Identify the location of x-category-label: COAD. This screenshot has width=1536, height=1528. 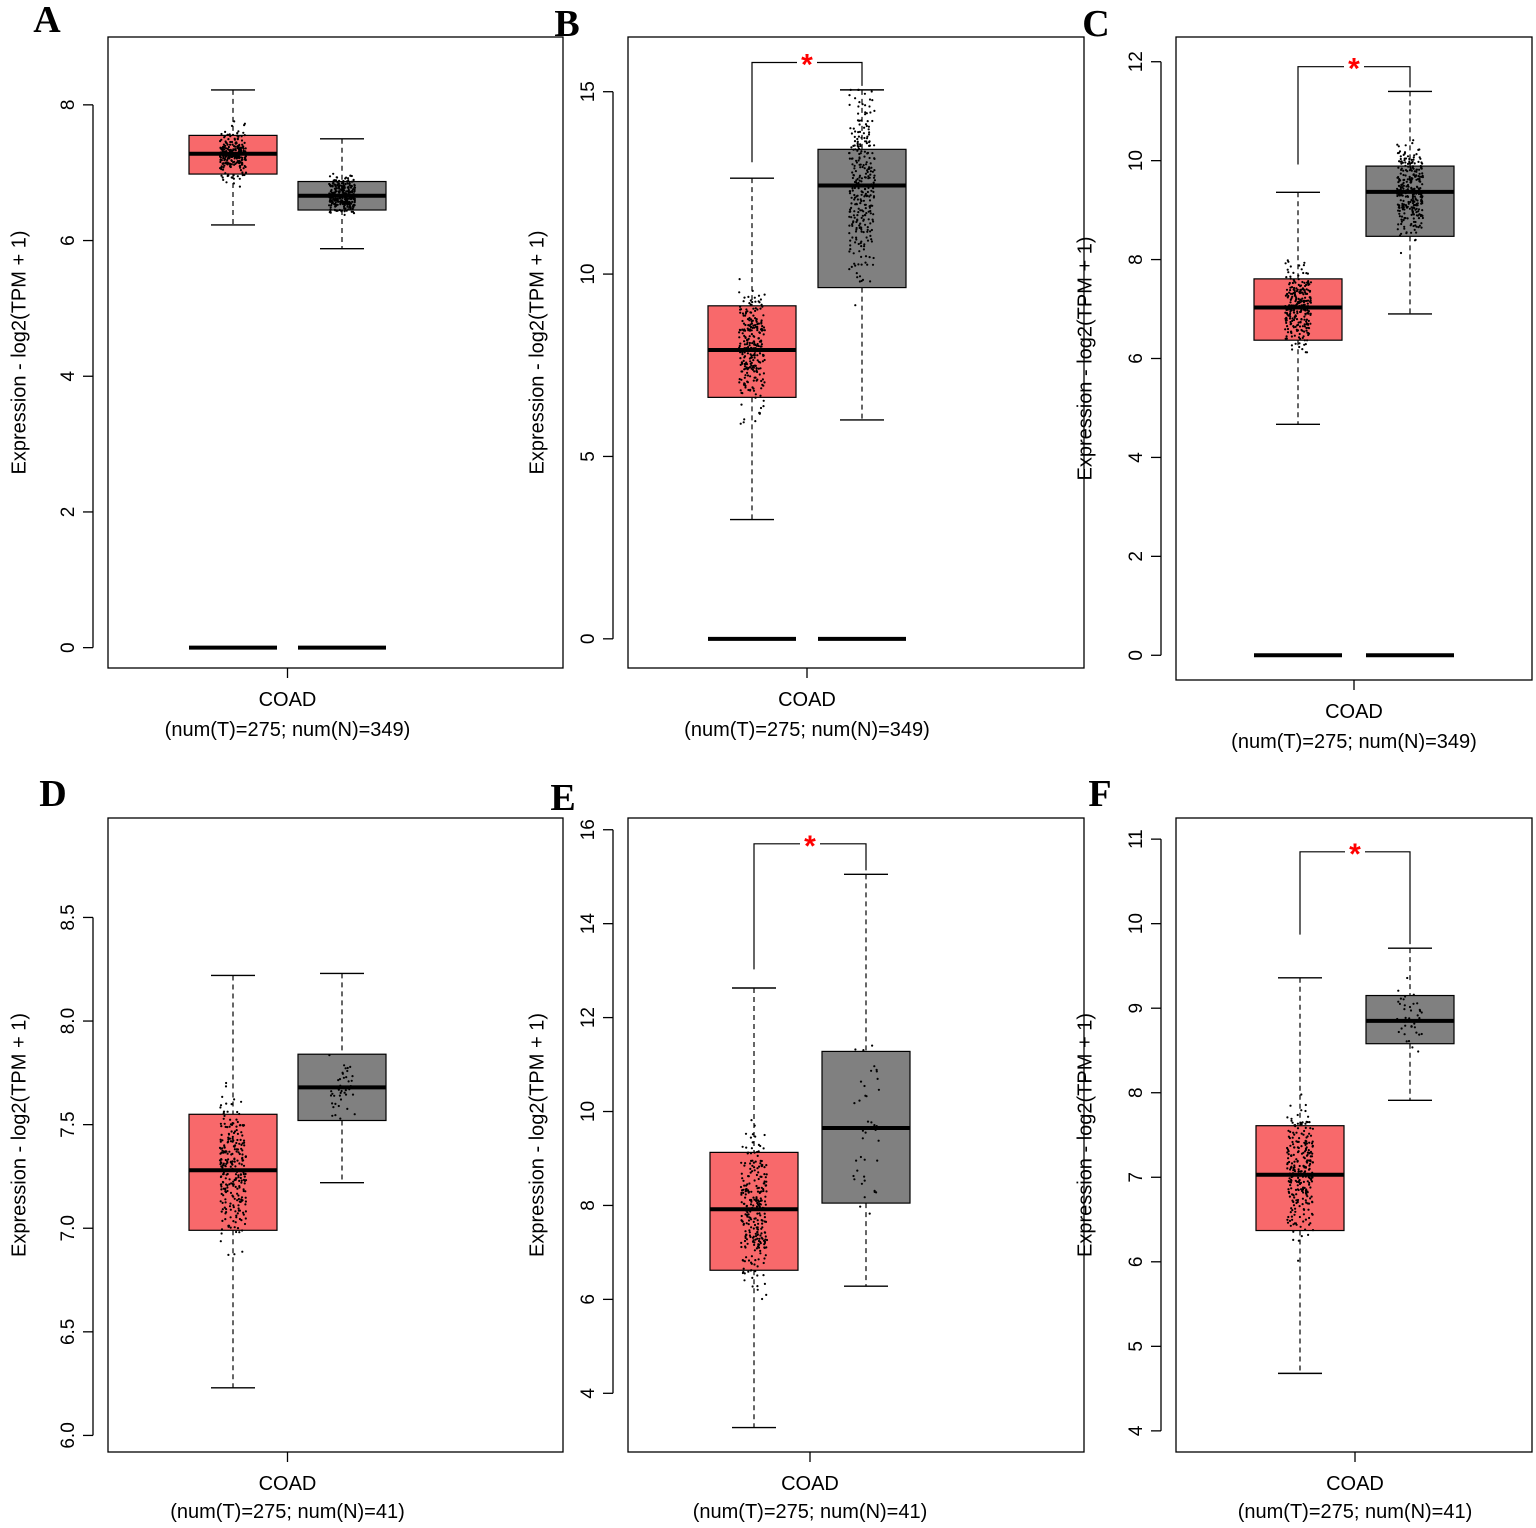
(810, 1484).